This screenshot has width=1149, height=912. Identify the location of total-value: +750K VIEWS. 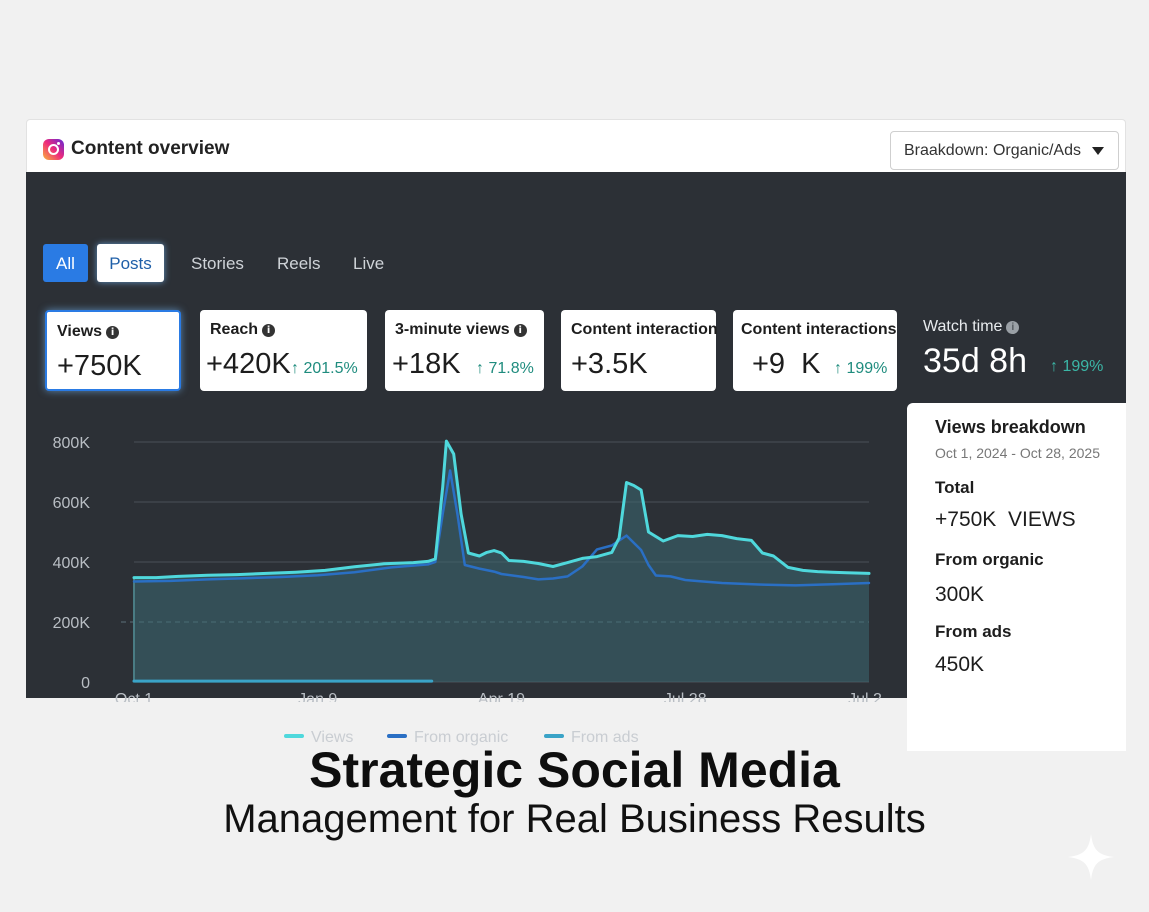
(1005, 519).